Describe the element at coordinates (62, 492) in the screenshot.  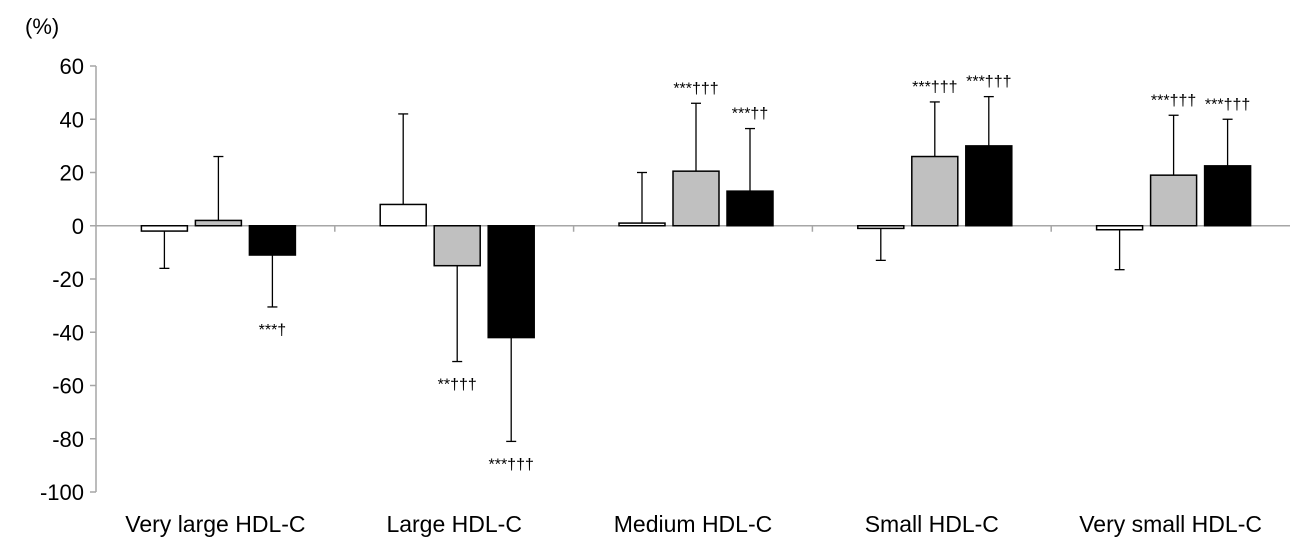
I see `y-tick-label: -100` at that location.